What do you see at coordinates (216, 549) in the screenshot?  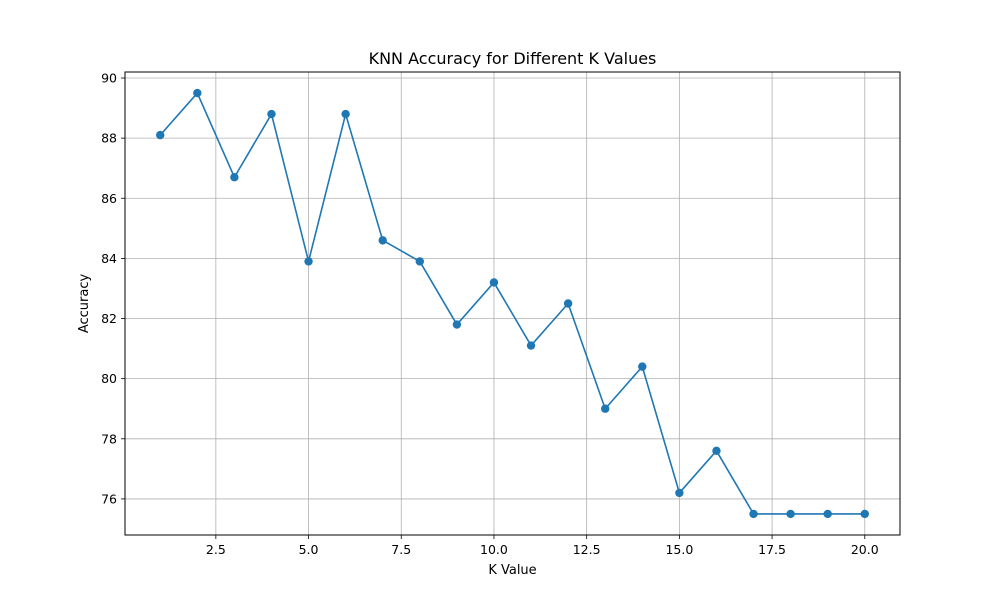 I see `x-tick-label: 2.5` at bounding box center [216, 549].